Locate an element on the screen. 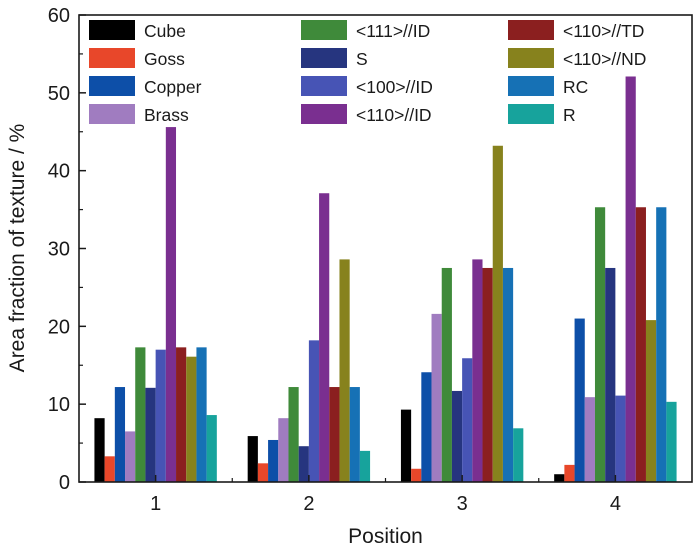 The height and width of the screenshot is (552, 700). legend-swatch-110-td is located at coordinates (531, 30).